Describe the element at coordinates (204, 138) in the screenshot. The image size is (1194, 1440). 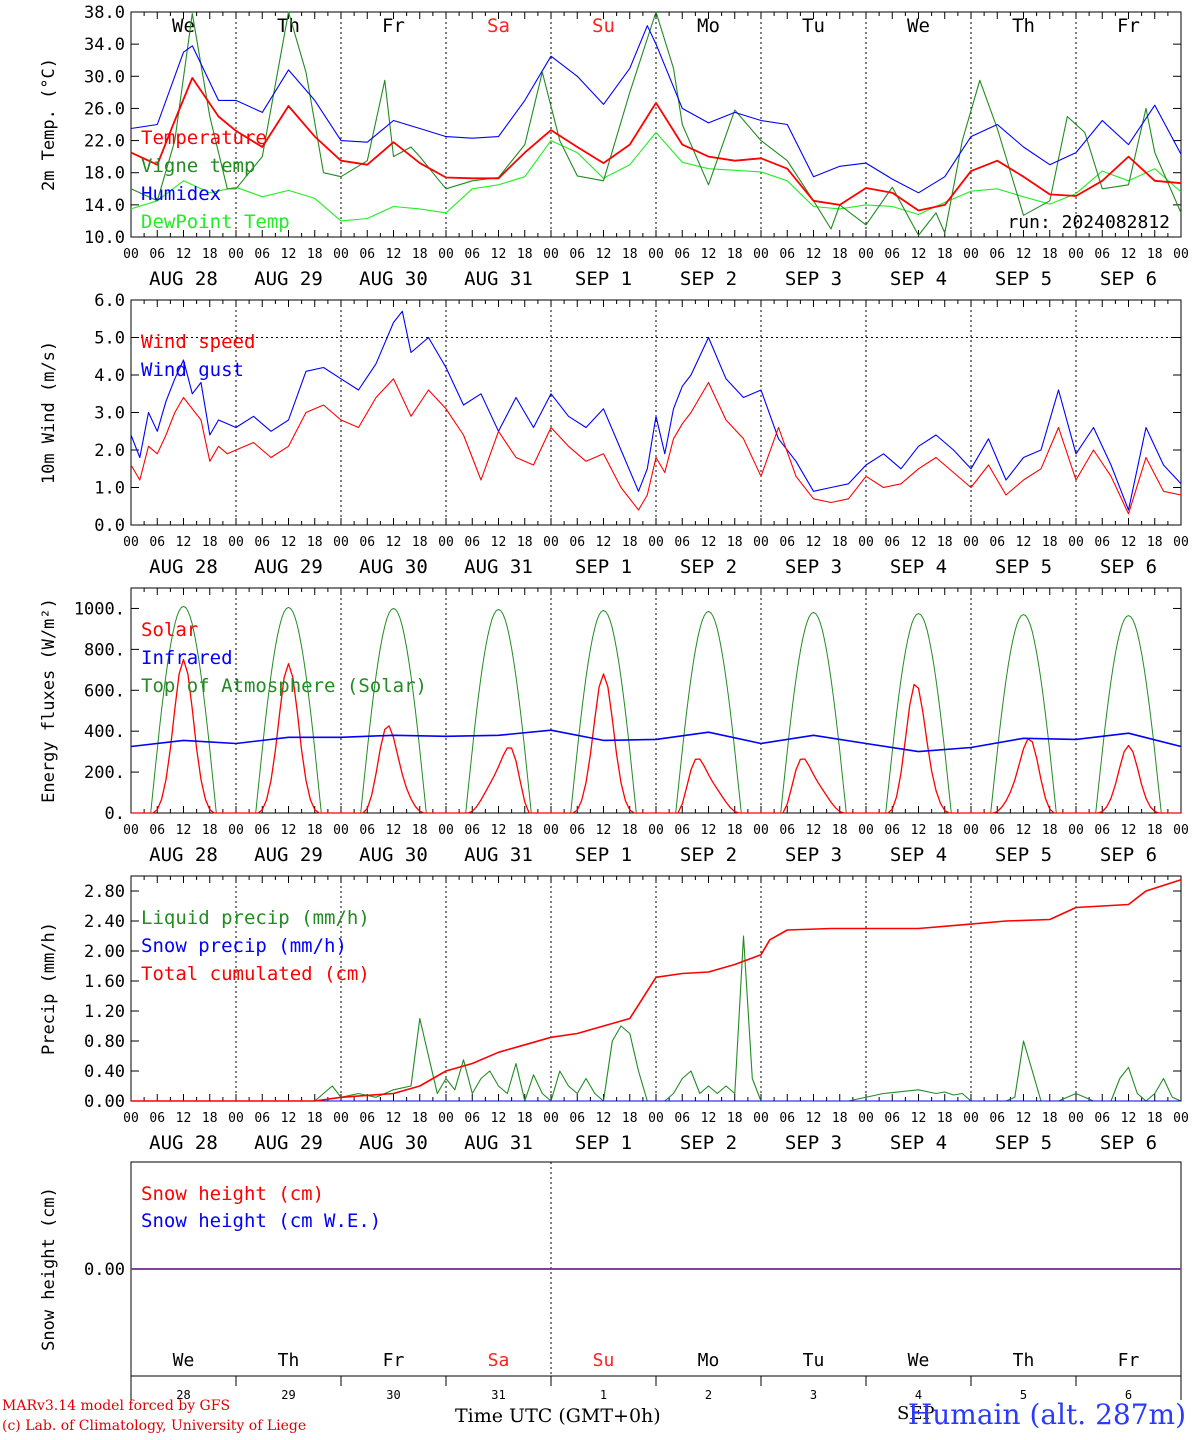
I see `legend-temperature: Temperature` at that location.